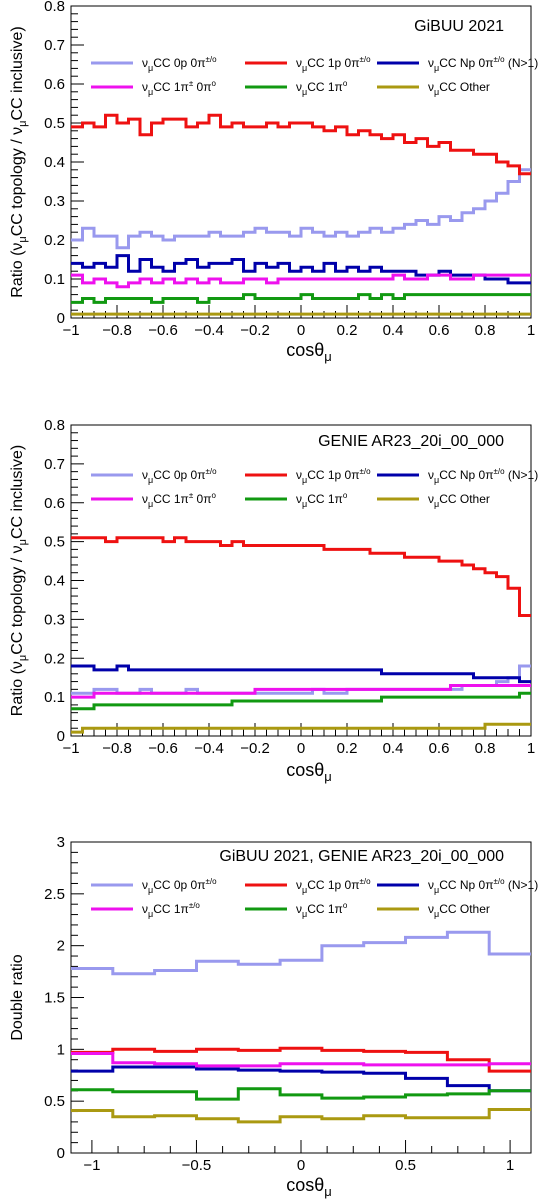 The height and width of the screenshot is (1201, 542). Describe the element at coordinates (54, 998) in the screenshot. I see `y-tick-label: 1.5` at that location.